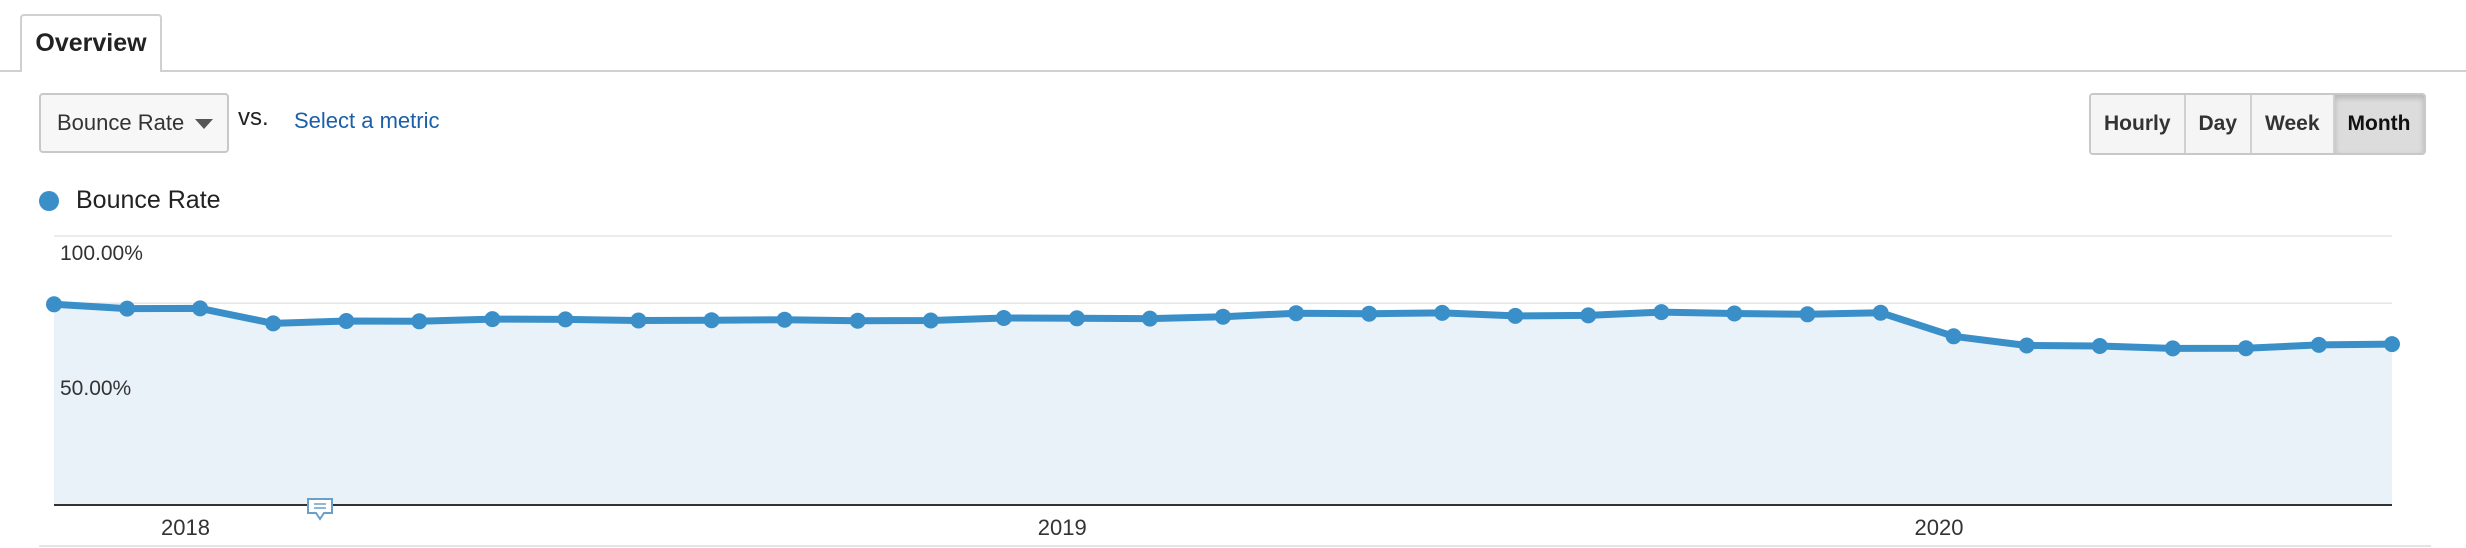  I want to click on vs-label: vs., so click(253, 117).